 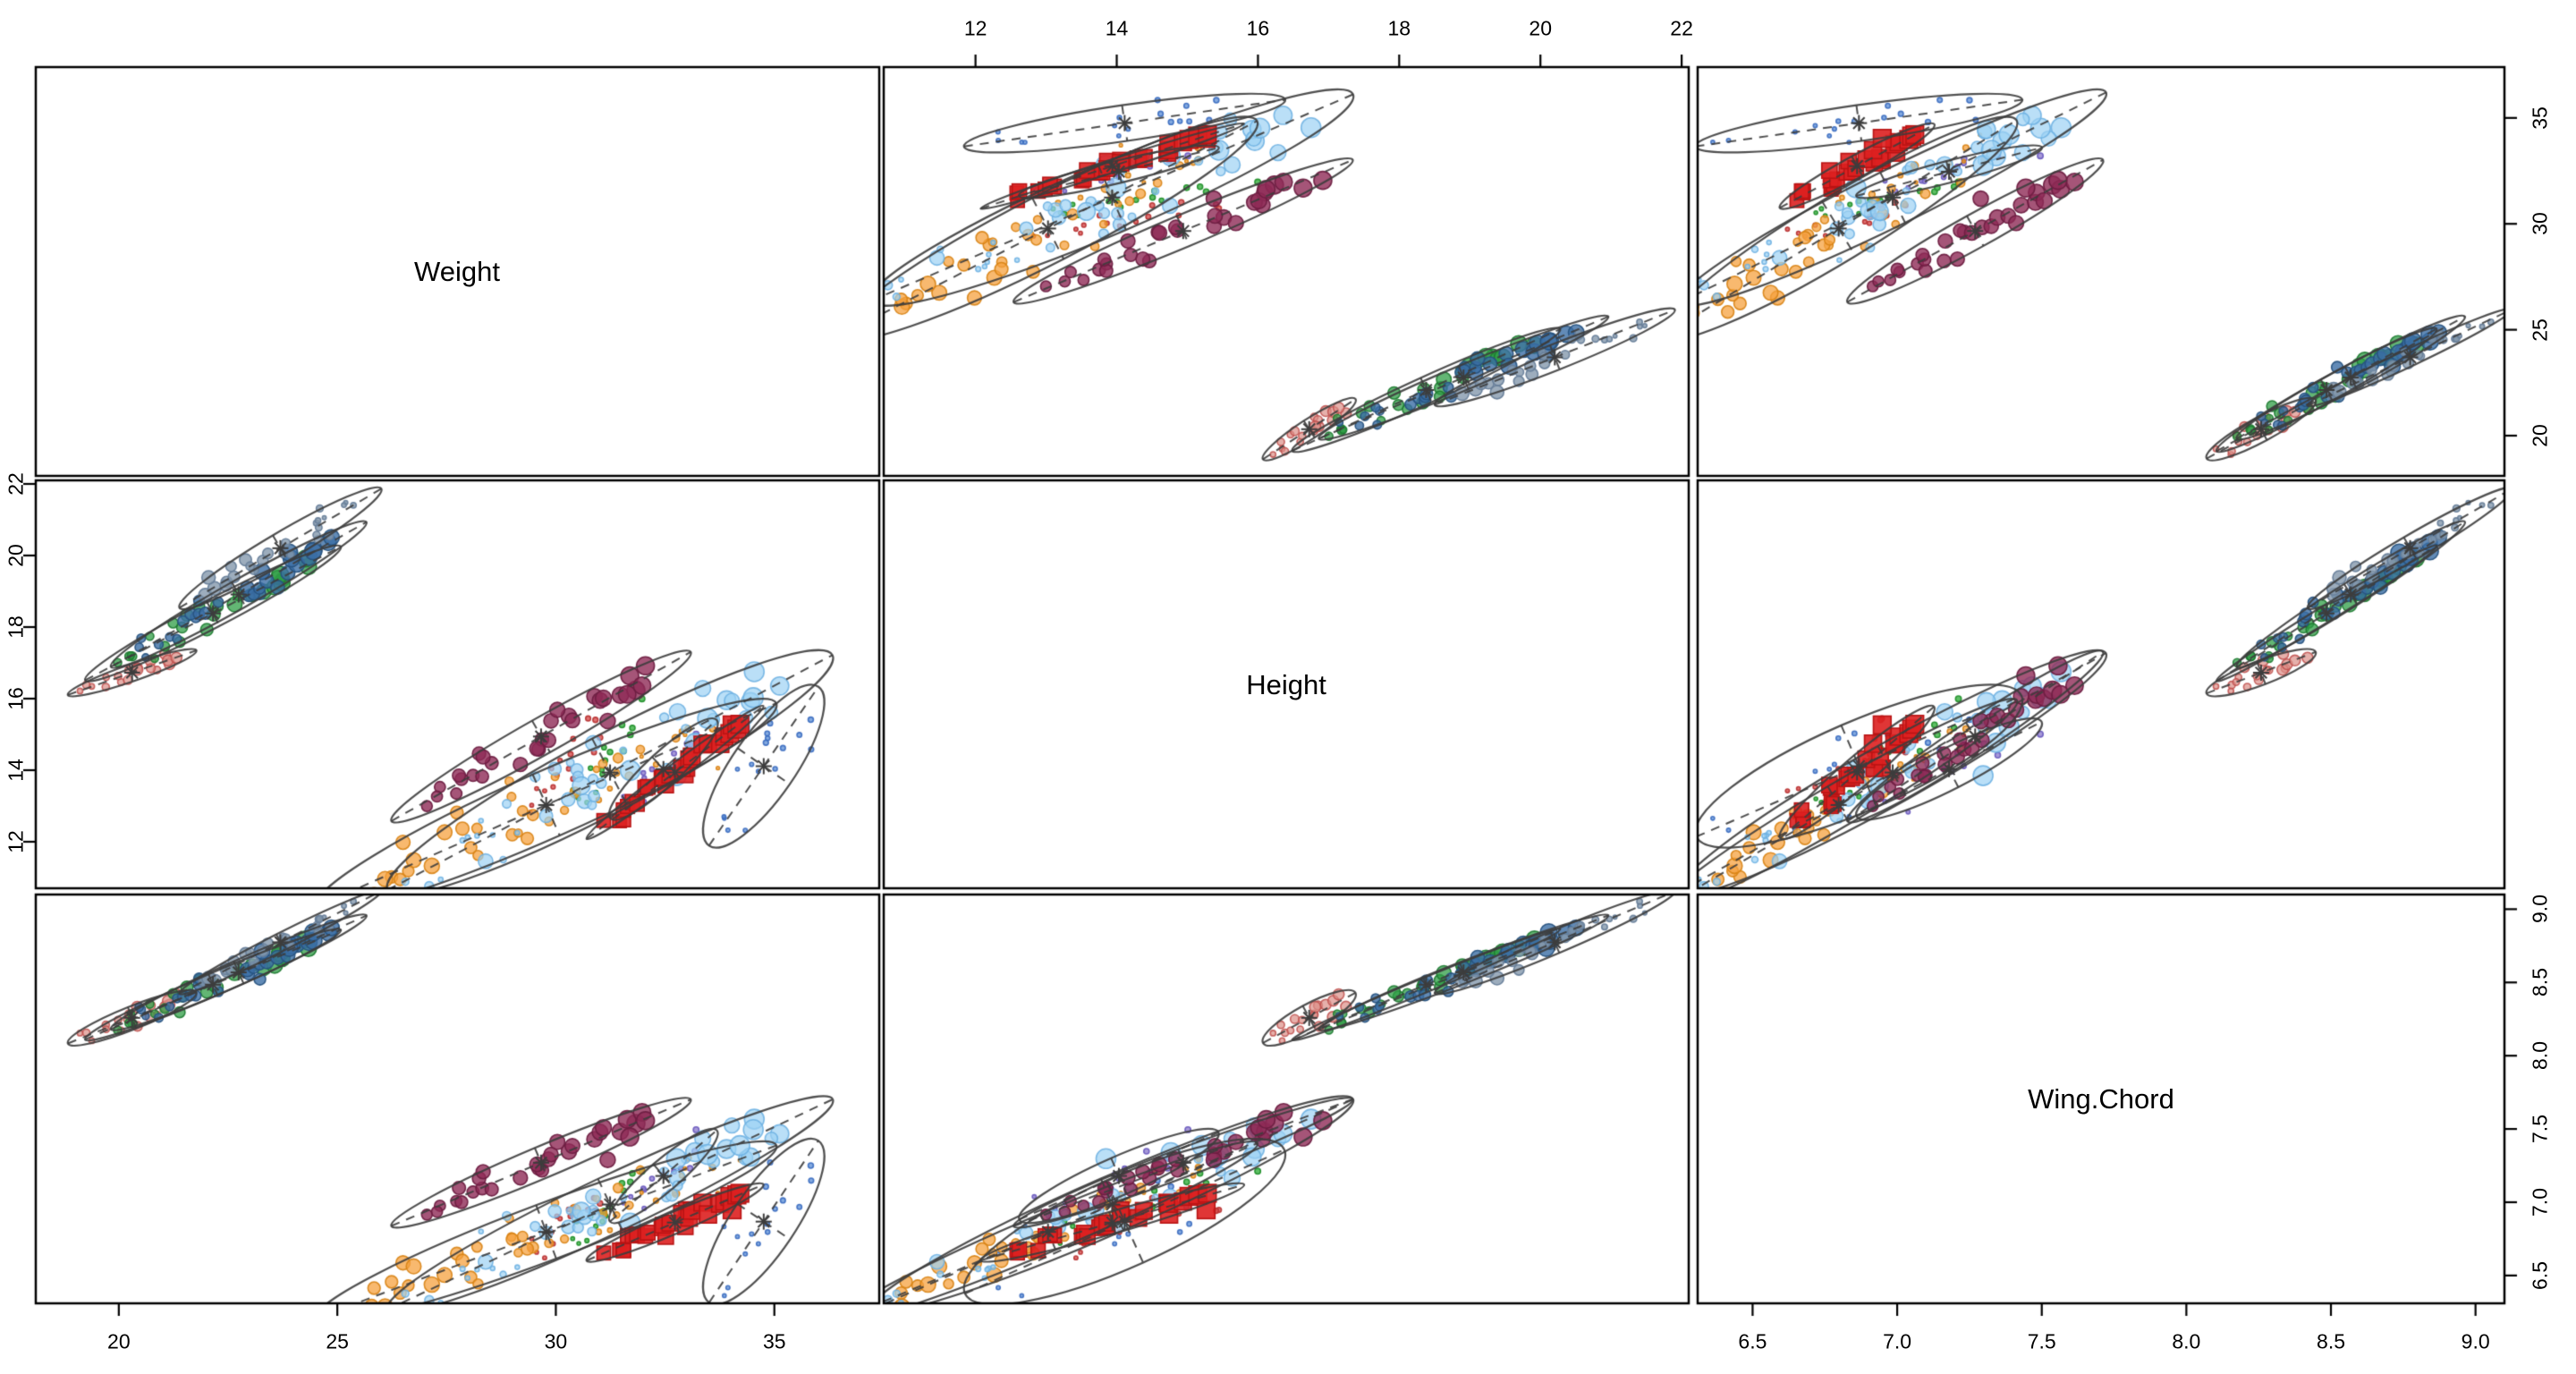 What do you see at coordinates (2041, 1341) in the screenshot?
I see `tick-label-bottom-wing.chord: 7.5` at bounding box center [2041, 1341].